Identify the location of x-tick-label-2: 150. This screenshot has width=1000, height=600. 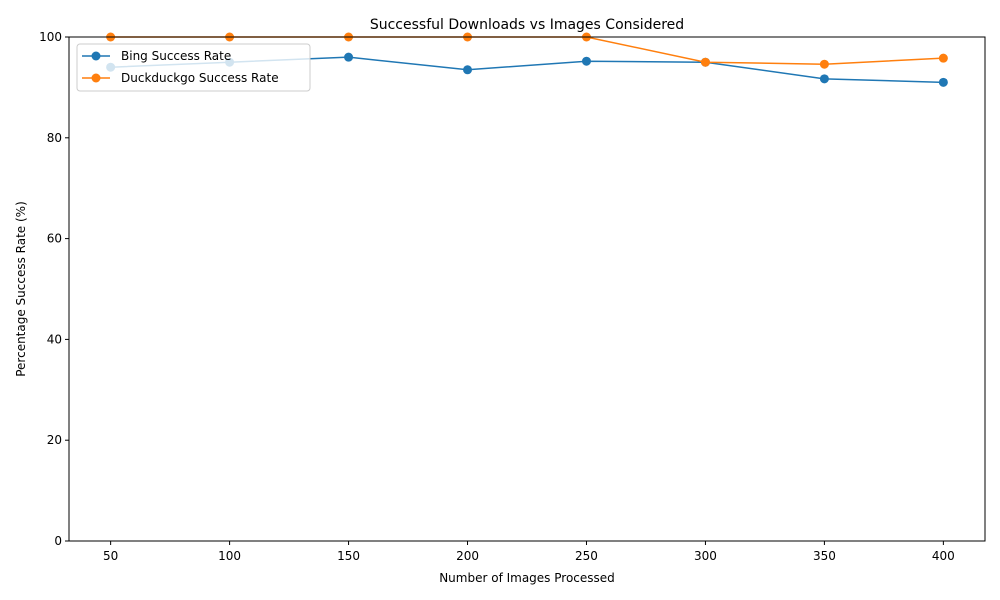
(348, 556).